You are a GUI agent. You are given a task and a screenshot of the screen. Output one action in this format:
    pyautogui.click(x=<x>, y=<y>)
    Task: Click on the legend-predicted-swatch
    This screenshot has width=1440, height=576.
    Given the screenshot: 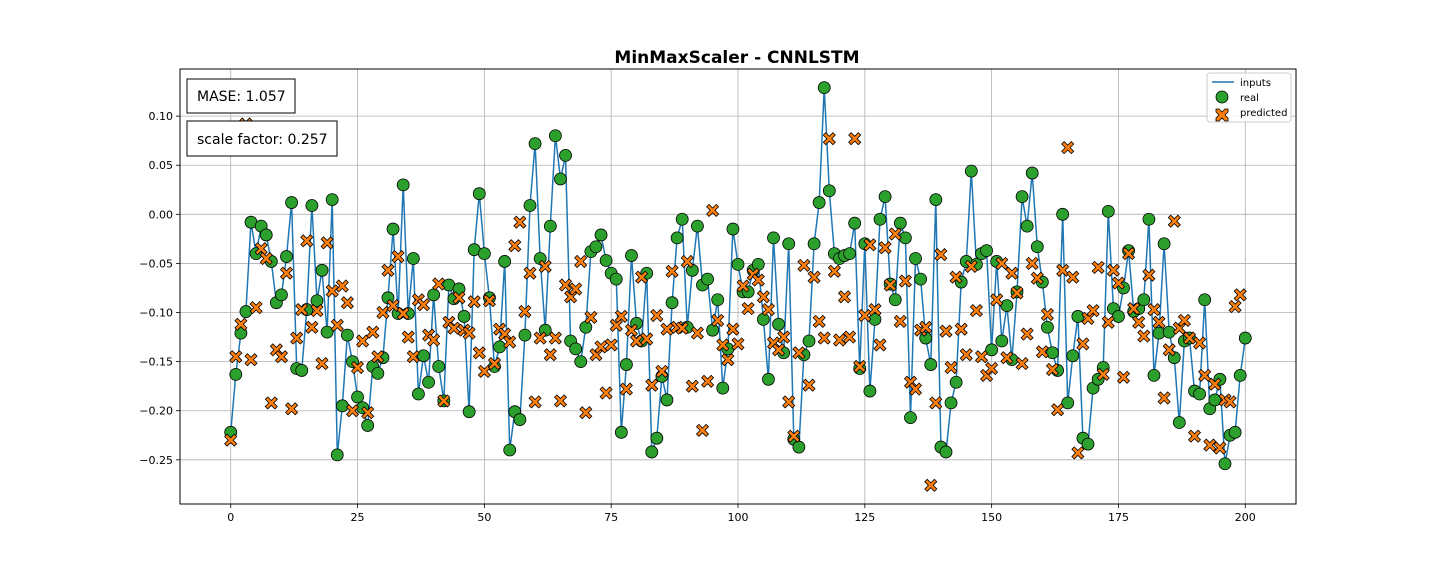 What is the action you would take?
    pyautogui.click(x=1222, y=115)
    